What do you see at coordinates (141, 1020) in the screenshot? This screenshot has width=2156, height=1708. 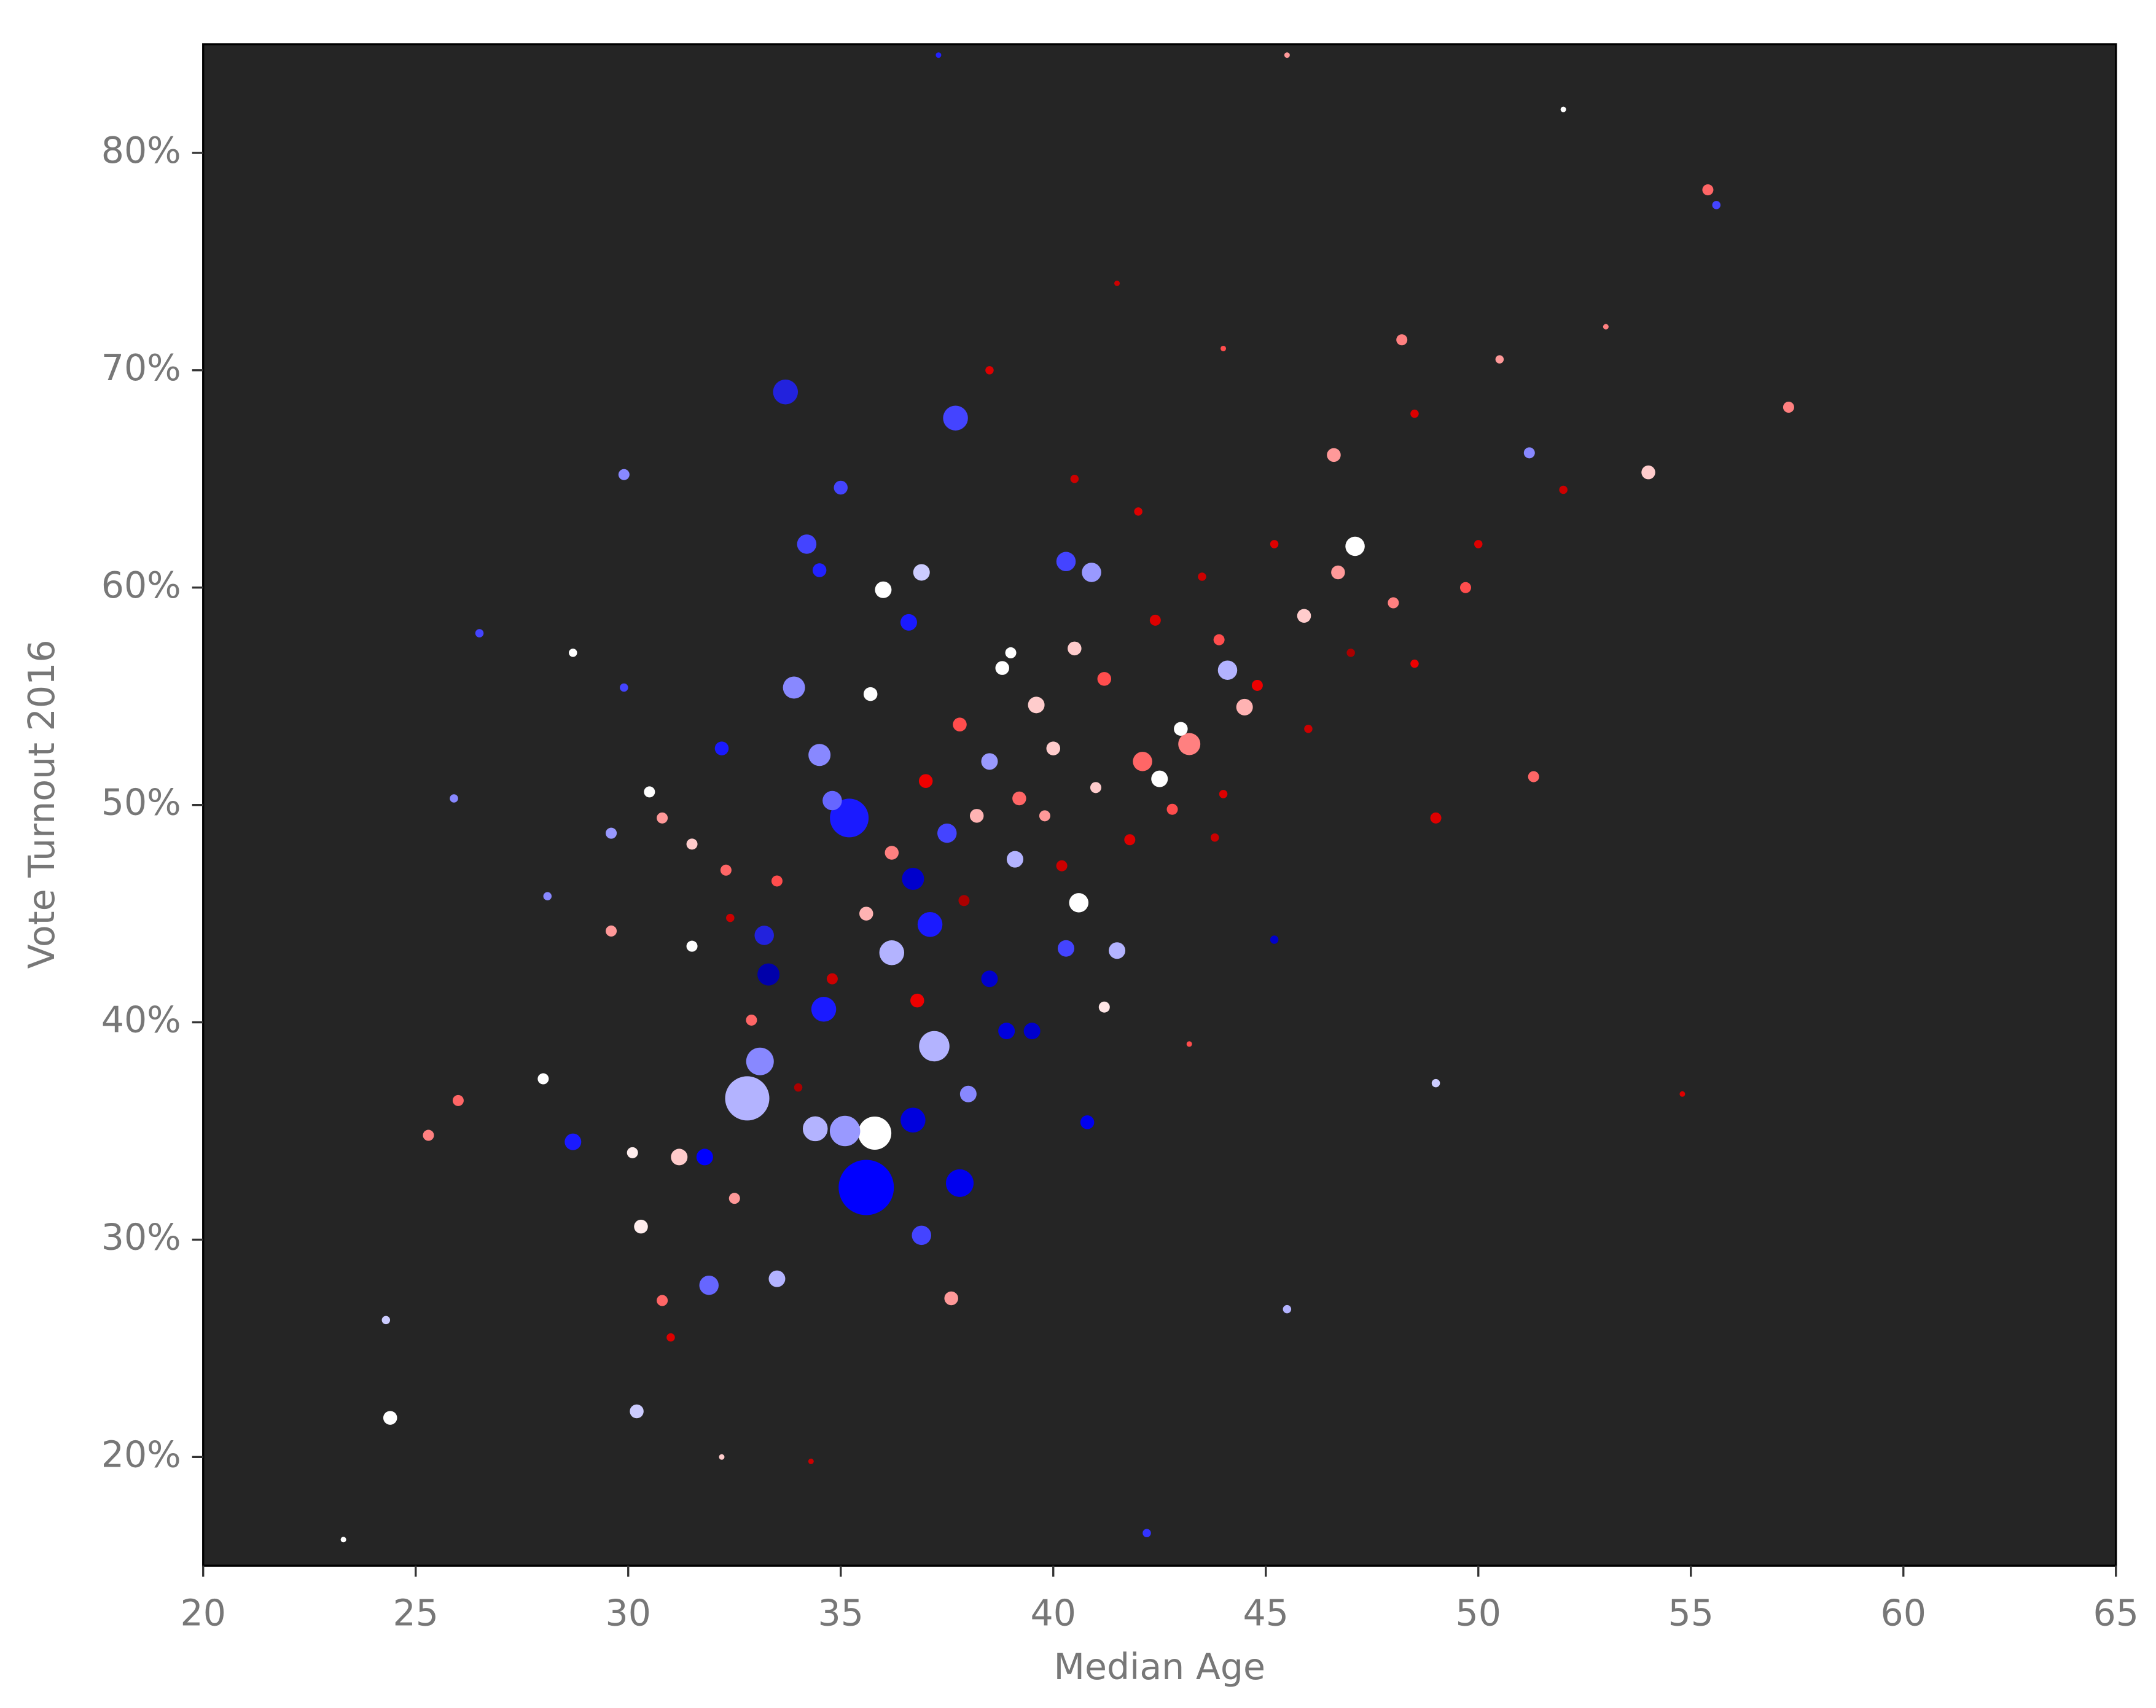 I see `y-tick-label: 40%` at bounding box center [141, 1020].